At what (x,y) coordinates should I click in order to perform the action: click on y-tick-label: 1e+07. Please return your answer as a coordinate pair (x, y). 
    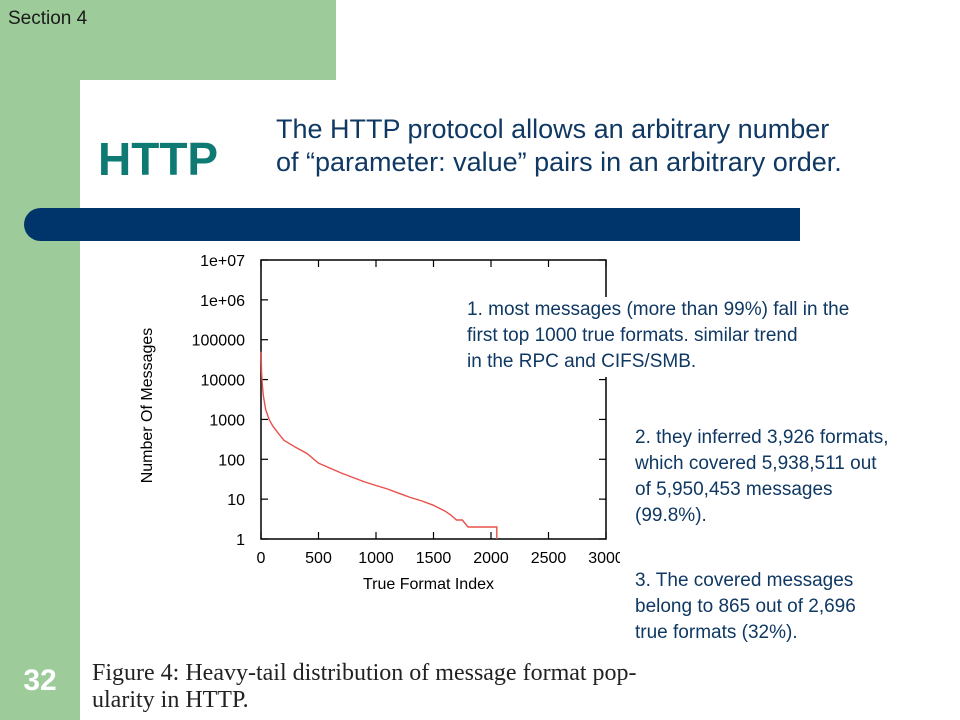
    Looking at the image, I should click on (222, 261).